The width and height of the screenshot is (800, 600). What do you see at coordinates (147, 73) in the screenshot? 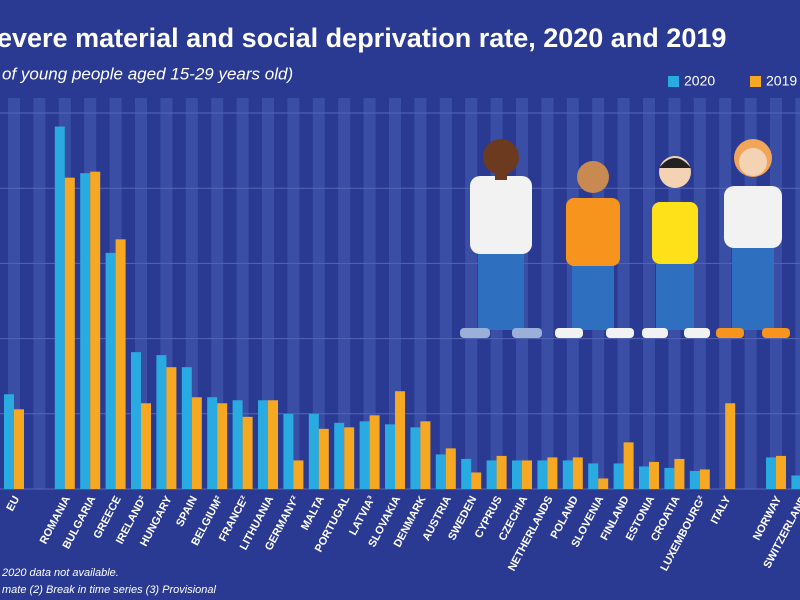
I see `chart-subtitle: of young people aged 15-29 years old)` at bounding box center [147, 73].